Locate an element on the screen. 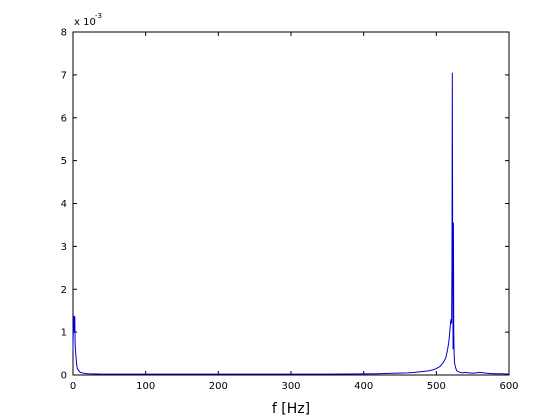  y-tick-label: 4 is located at coordinates (64, 204).